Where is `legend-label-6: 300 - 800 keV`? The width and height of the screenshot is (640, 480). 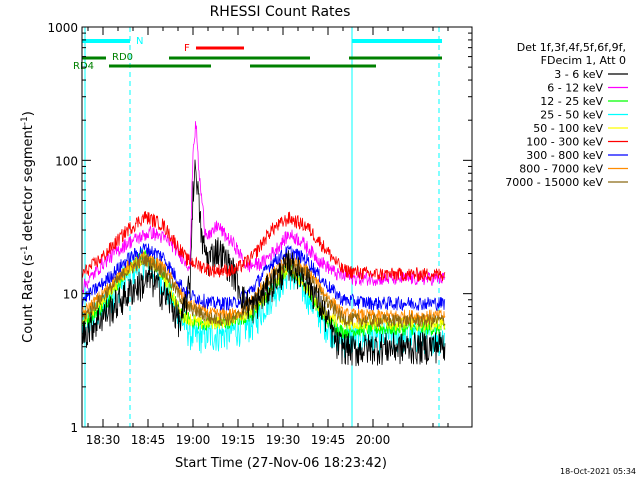
legend-label-6: 300 - 800 keV is located at coordinates (564, 155).